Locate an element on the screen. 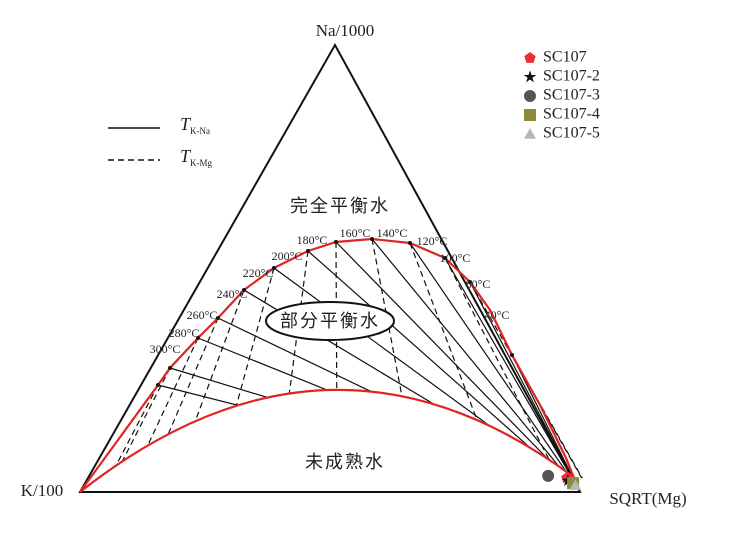 This screenshot has height=534, width=732. temperature-label: 220°C is located at coordinates (258, 273).